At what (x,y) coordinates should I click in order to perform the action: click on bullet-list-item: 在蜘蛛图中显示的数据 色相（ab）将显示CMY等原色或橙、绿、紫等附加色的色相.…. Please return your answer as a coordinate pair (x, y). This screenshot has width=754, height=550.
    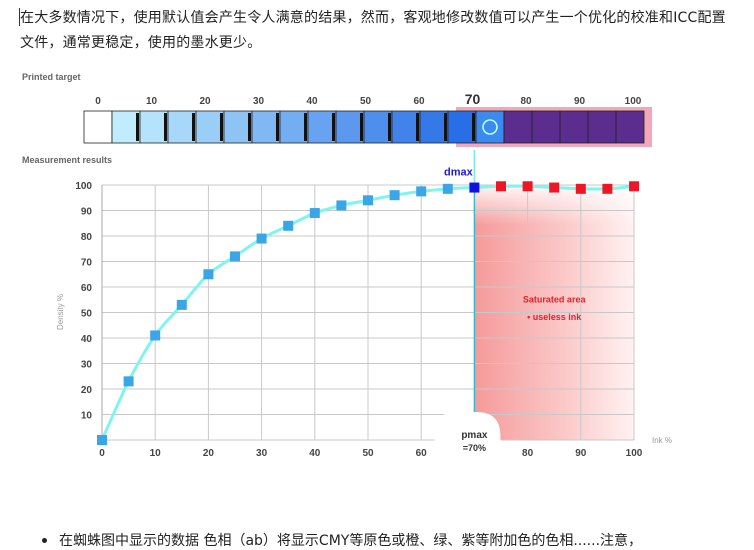
    Looking at the image, I should click on (342, 540).